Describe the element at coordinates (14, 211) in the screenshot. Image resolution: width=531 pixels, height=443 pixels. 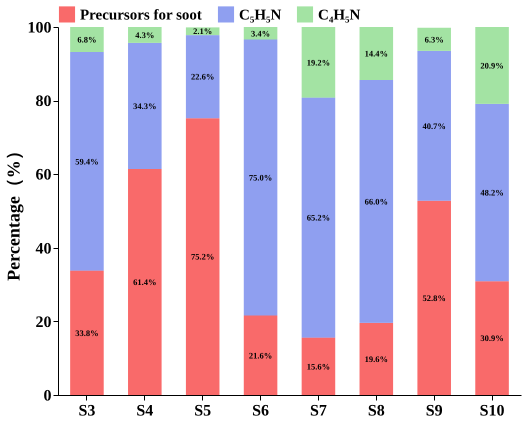
I see `y-axis-title: Percentage（%）` at that location.